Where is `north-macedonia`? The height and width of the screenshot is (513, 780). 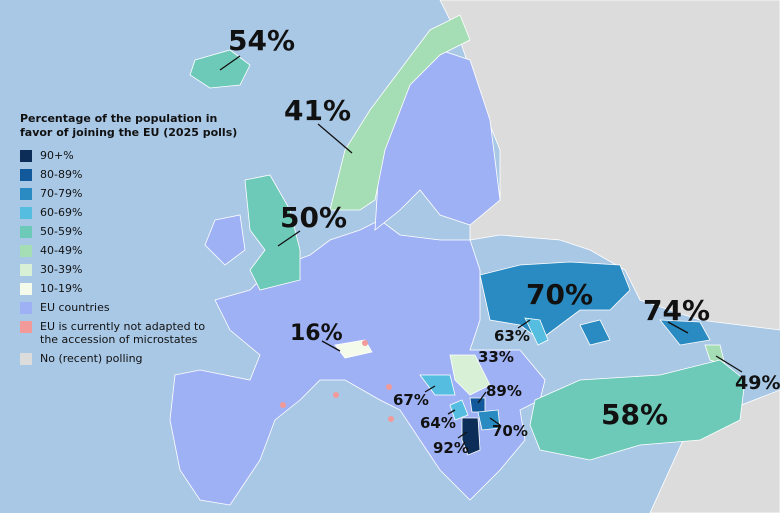
north-macedonia is located at coordinates (489, 420).